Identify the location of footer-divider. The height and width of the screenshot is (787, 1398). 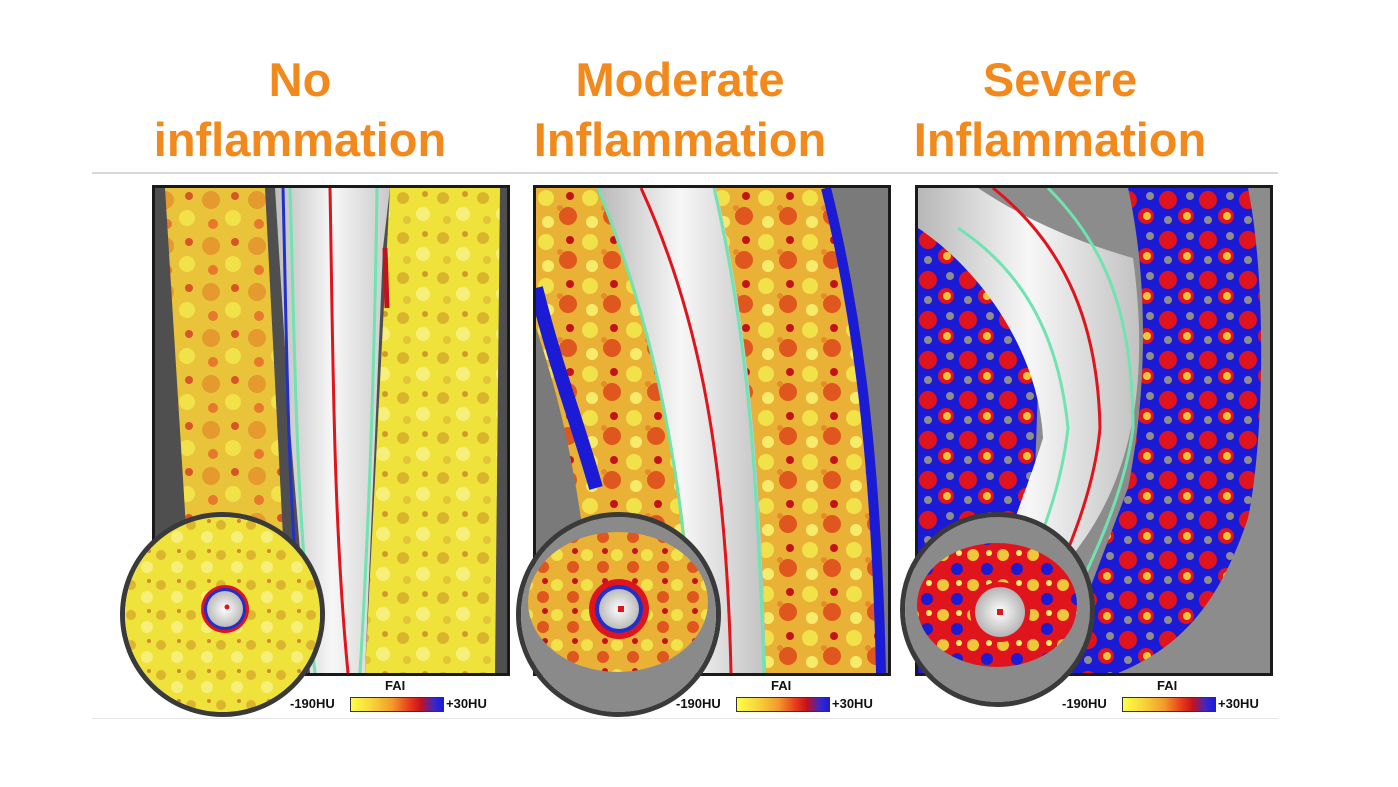
(685, 718).